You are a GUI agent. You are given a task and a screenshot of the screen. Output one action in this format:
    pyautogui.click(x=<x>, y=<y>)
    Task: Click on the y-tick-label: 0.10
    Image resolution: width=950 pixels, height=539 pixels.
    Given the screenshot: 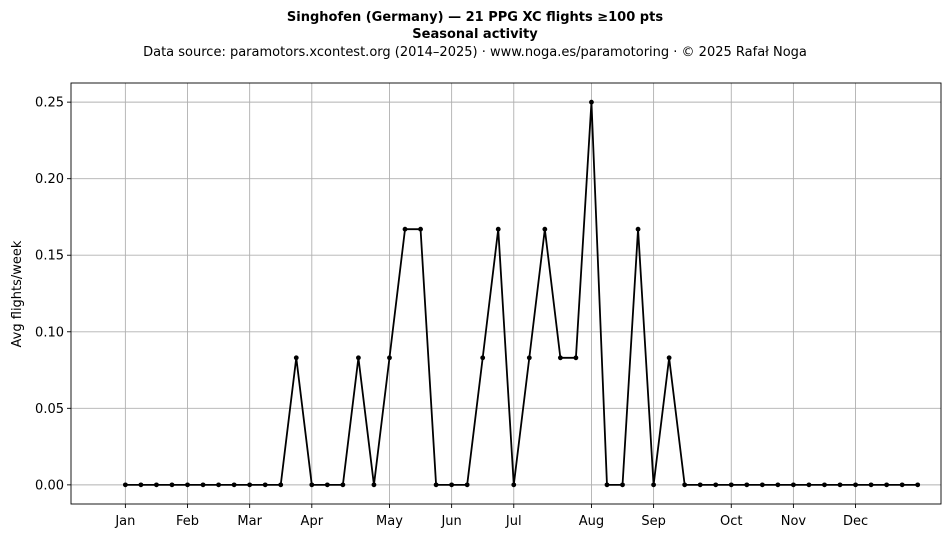 What is the action you would take?
    pyautogui.click(x=49, y=332)
    